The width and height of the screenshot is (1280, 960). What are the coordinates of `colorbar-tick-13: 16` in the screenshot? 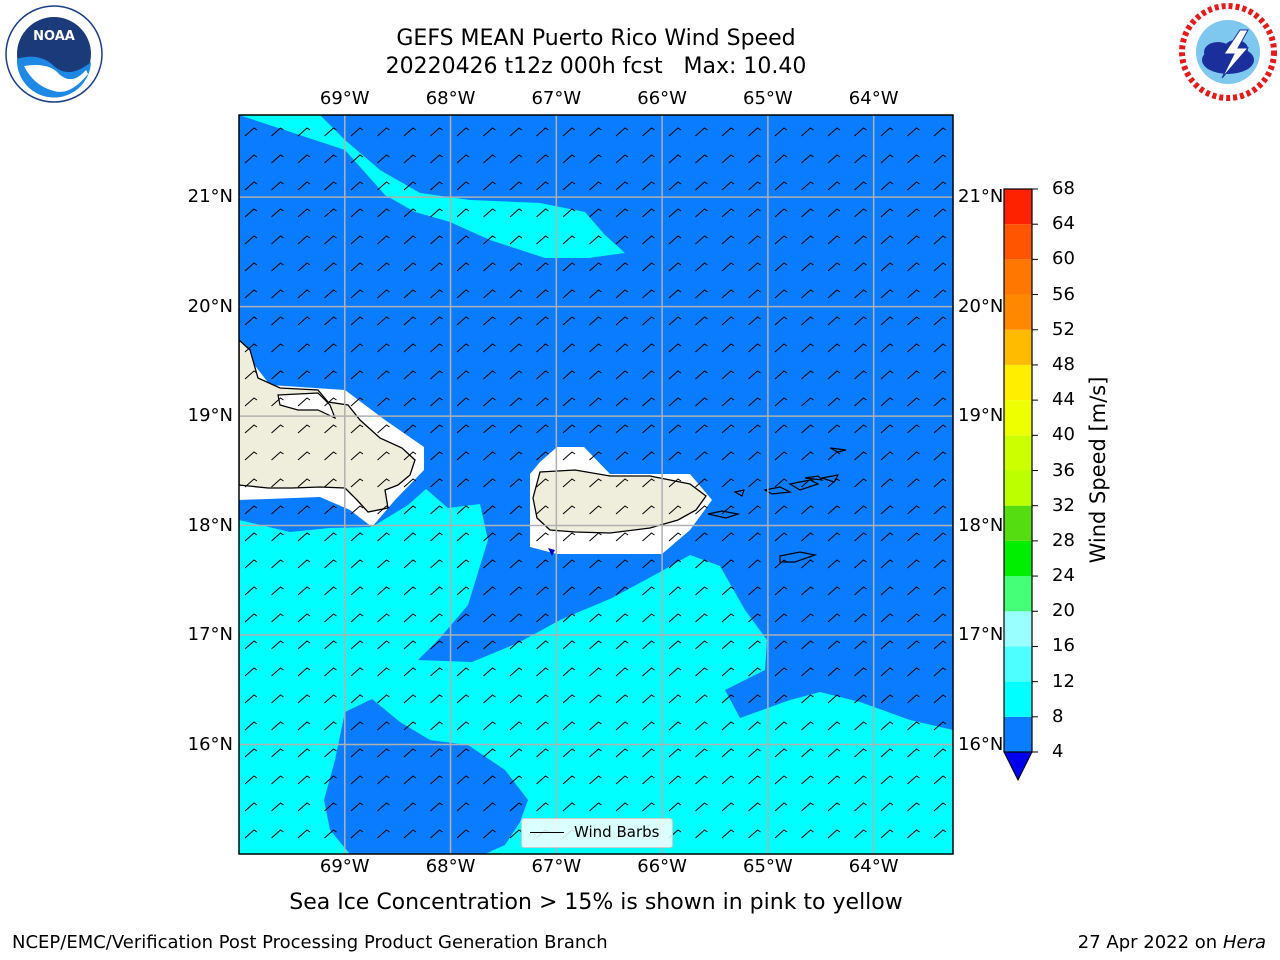 It's located at (1063, 646).